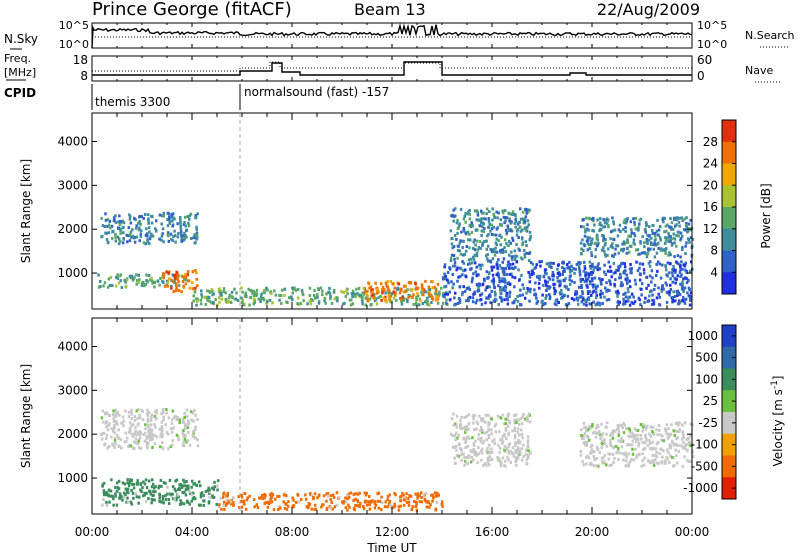  Describe the element at coordinates (759, 70) in the screenshot. I see `nave-label: Nave` at that location.